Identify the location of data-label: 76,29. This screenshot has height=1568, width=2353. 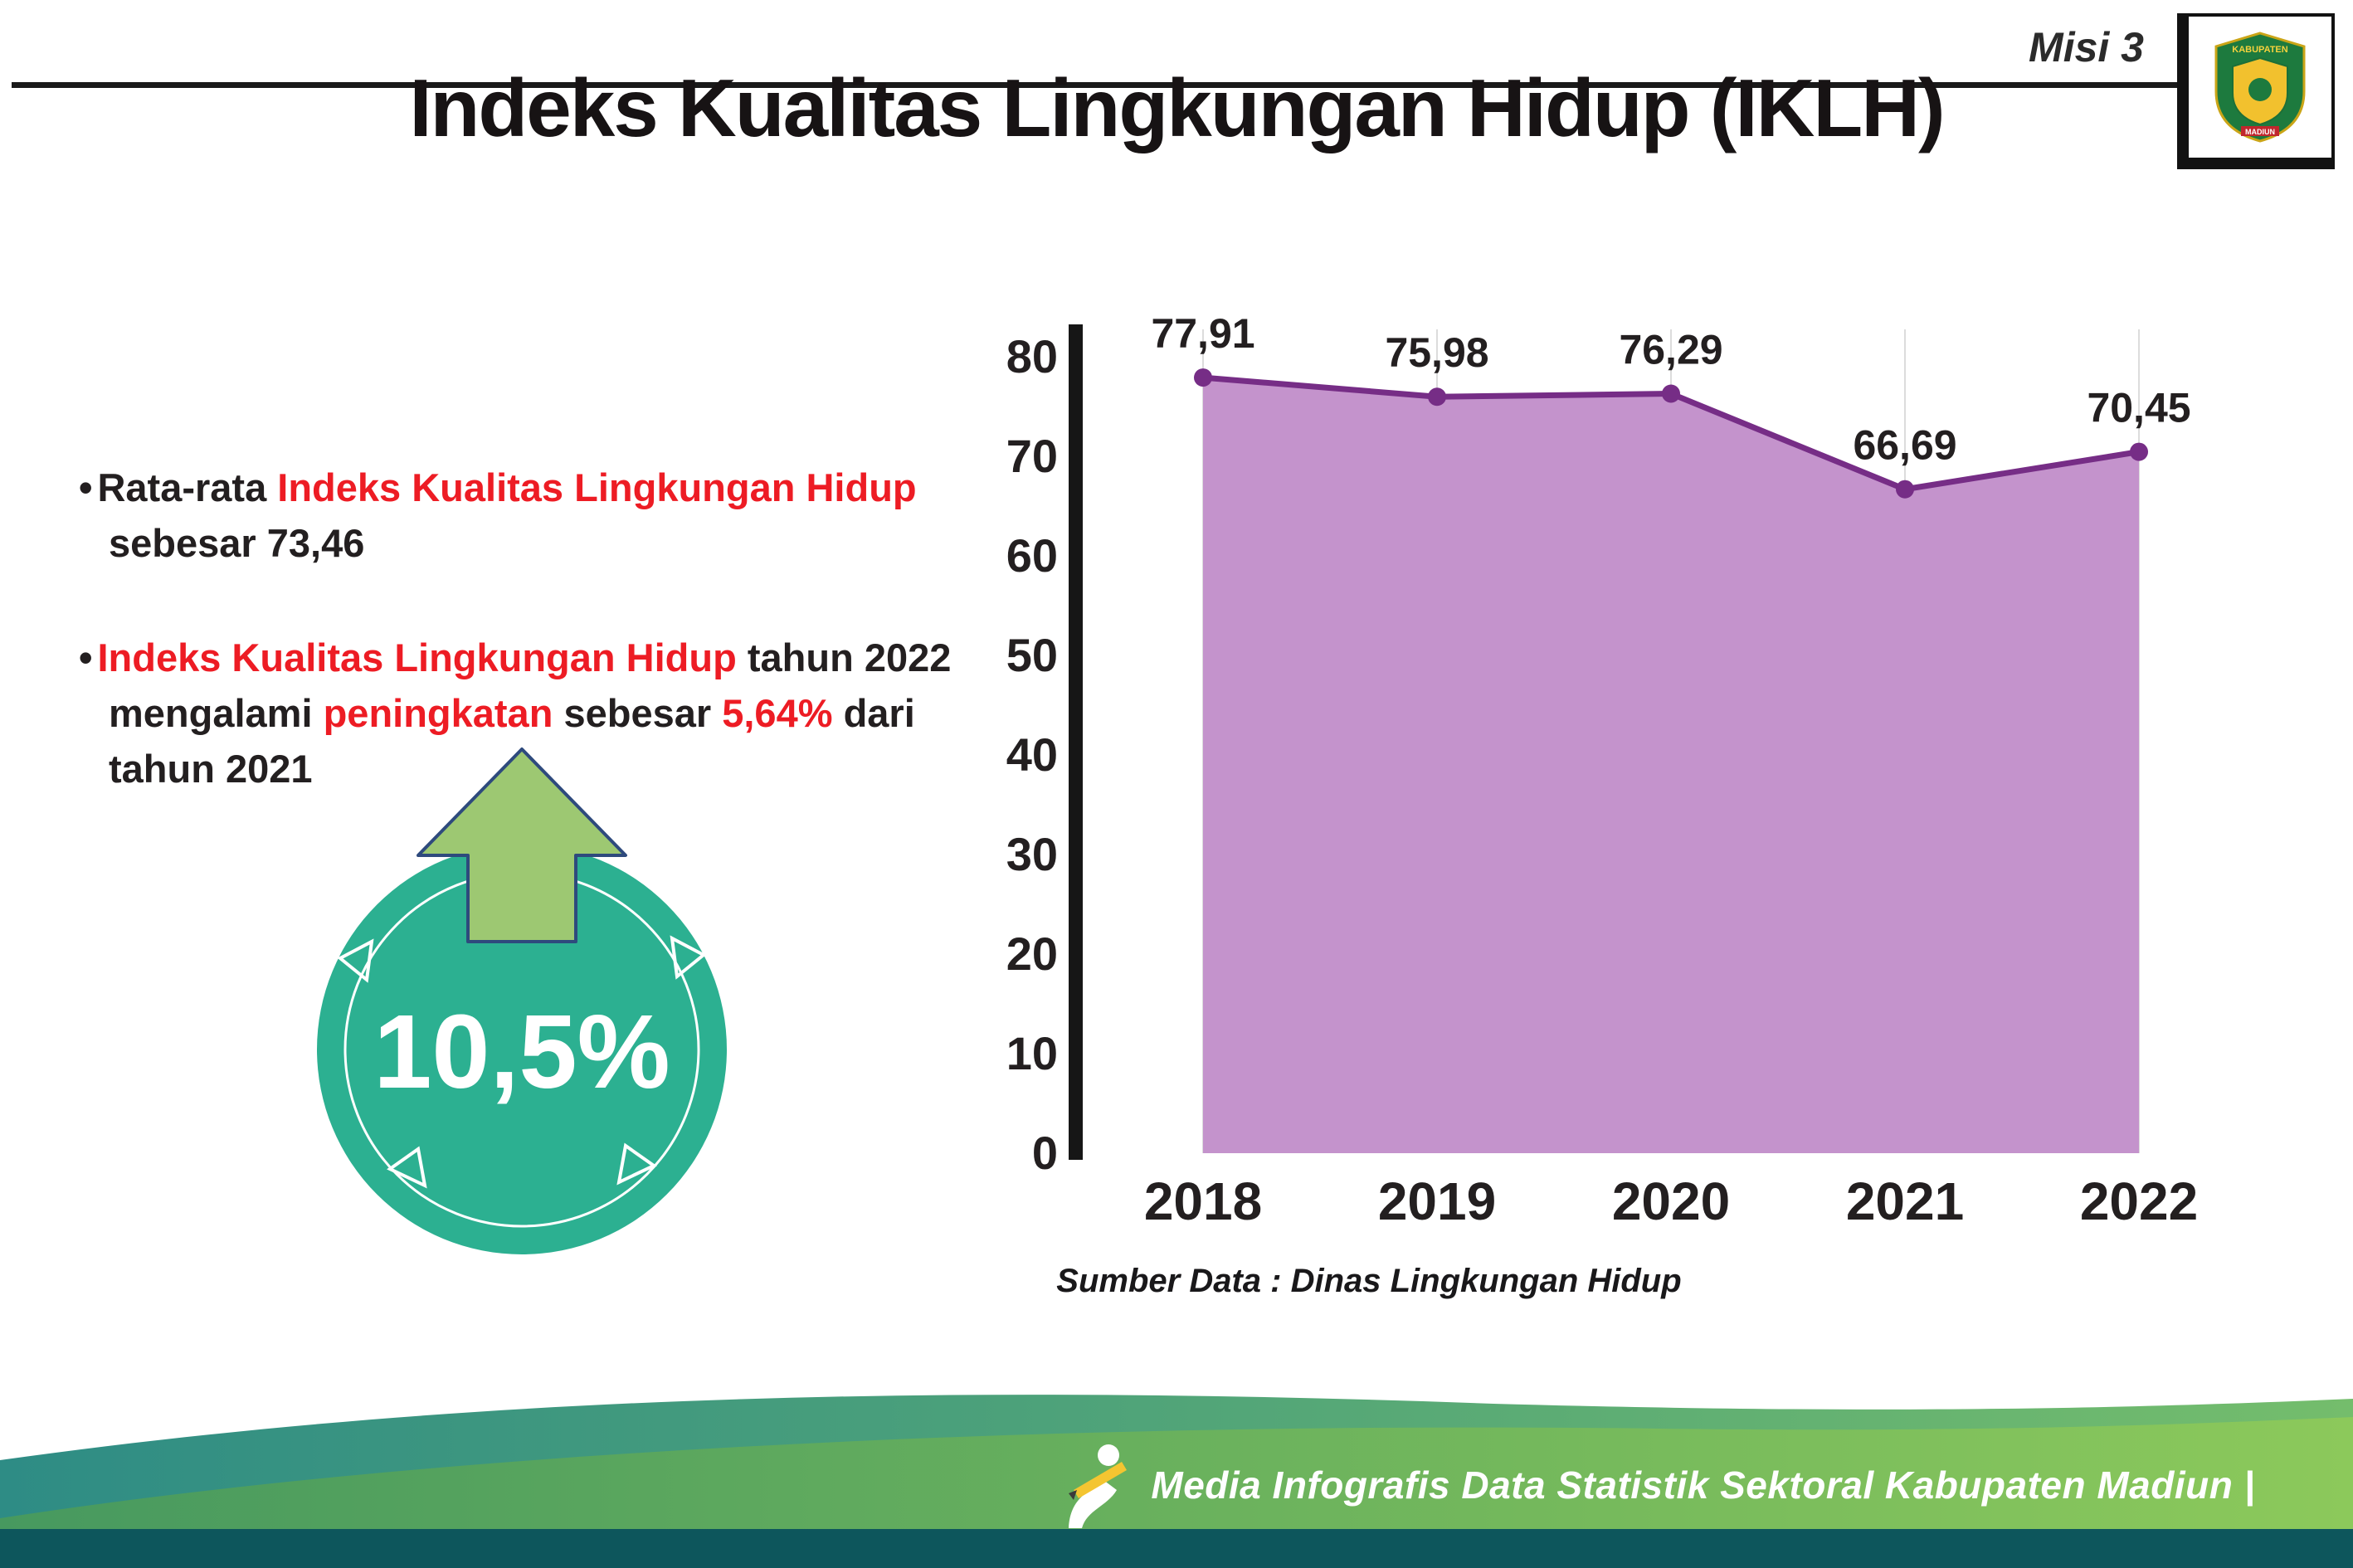
(1670, 350).